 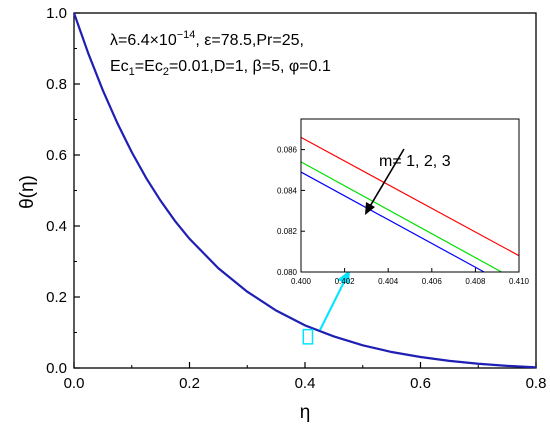 I want to click on annotation-lambda: λ=6.4×10, so click(x=143, y=40).